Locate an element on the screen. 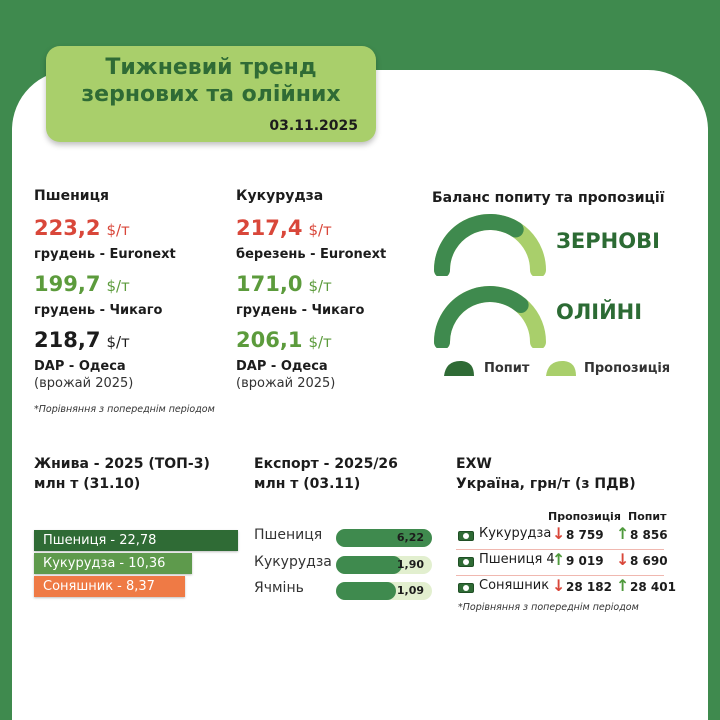  balance-gauge-grain is located at coordinates (490, 245).